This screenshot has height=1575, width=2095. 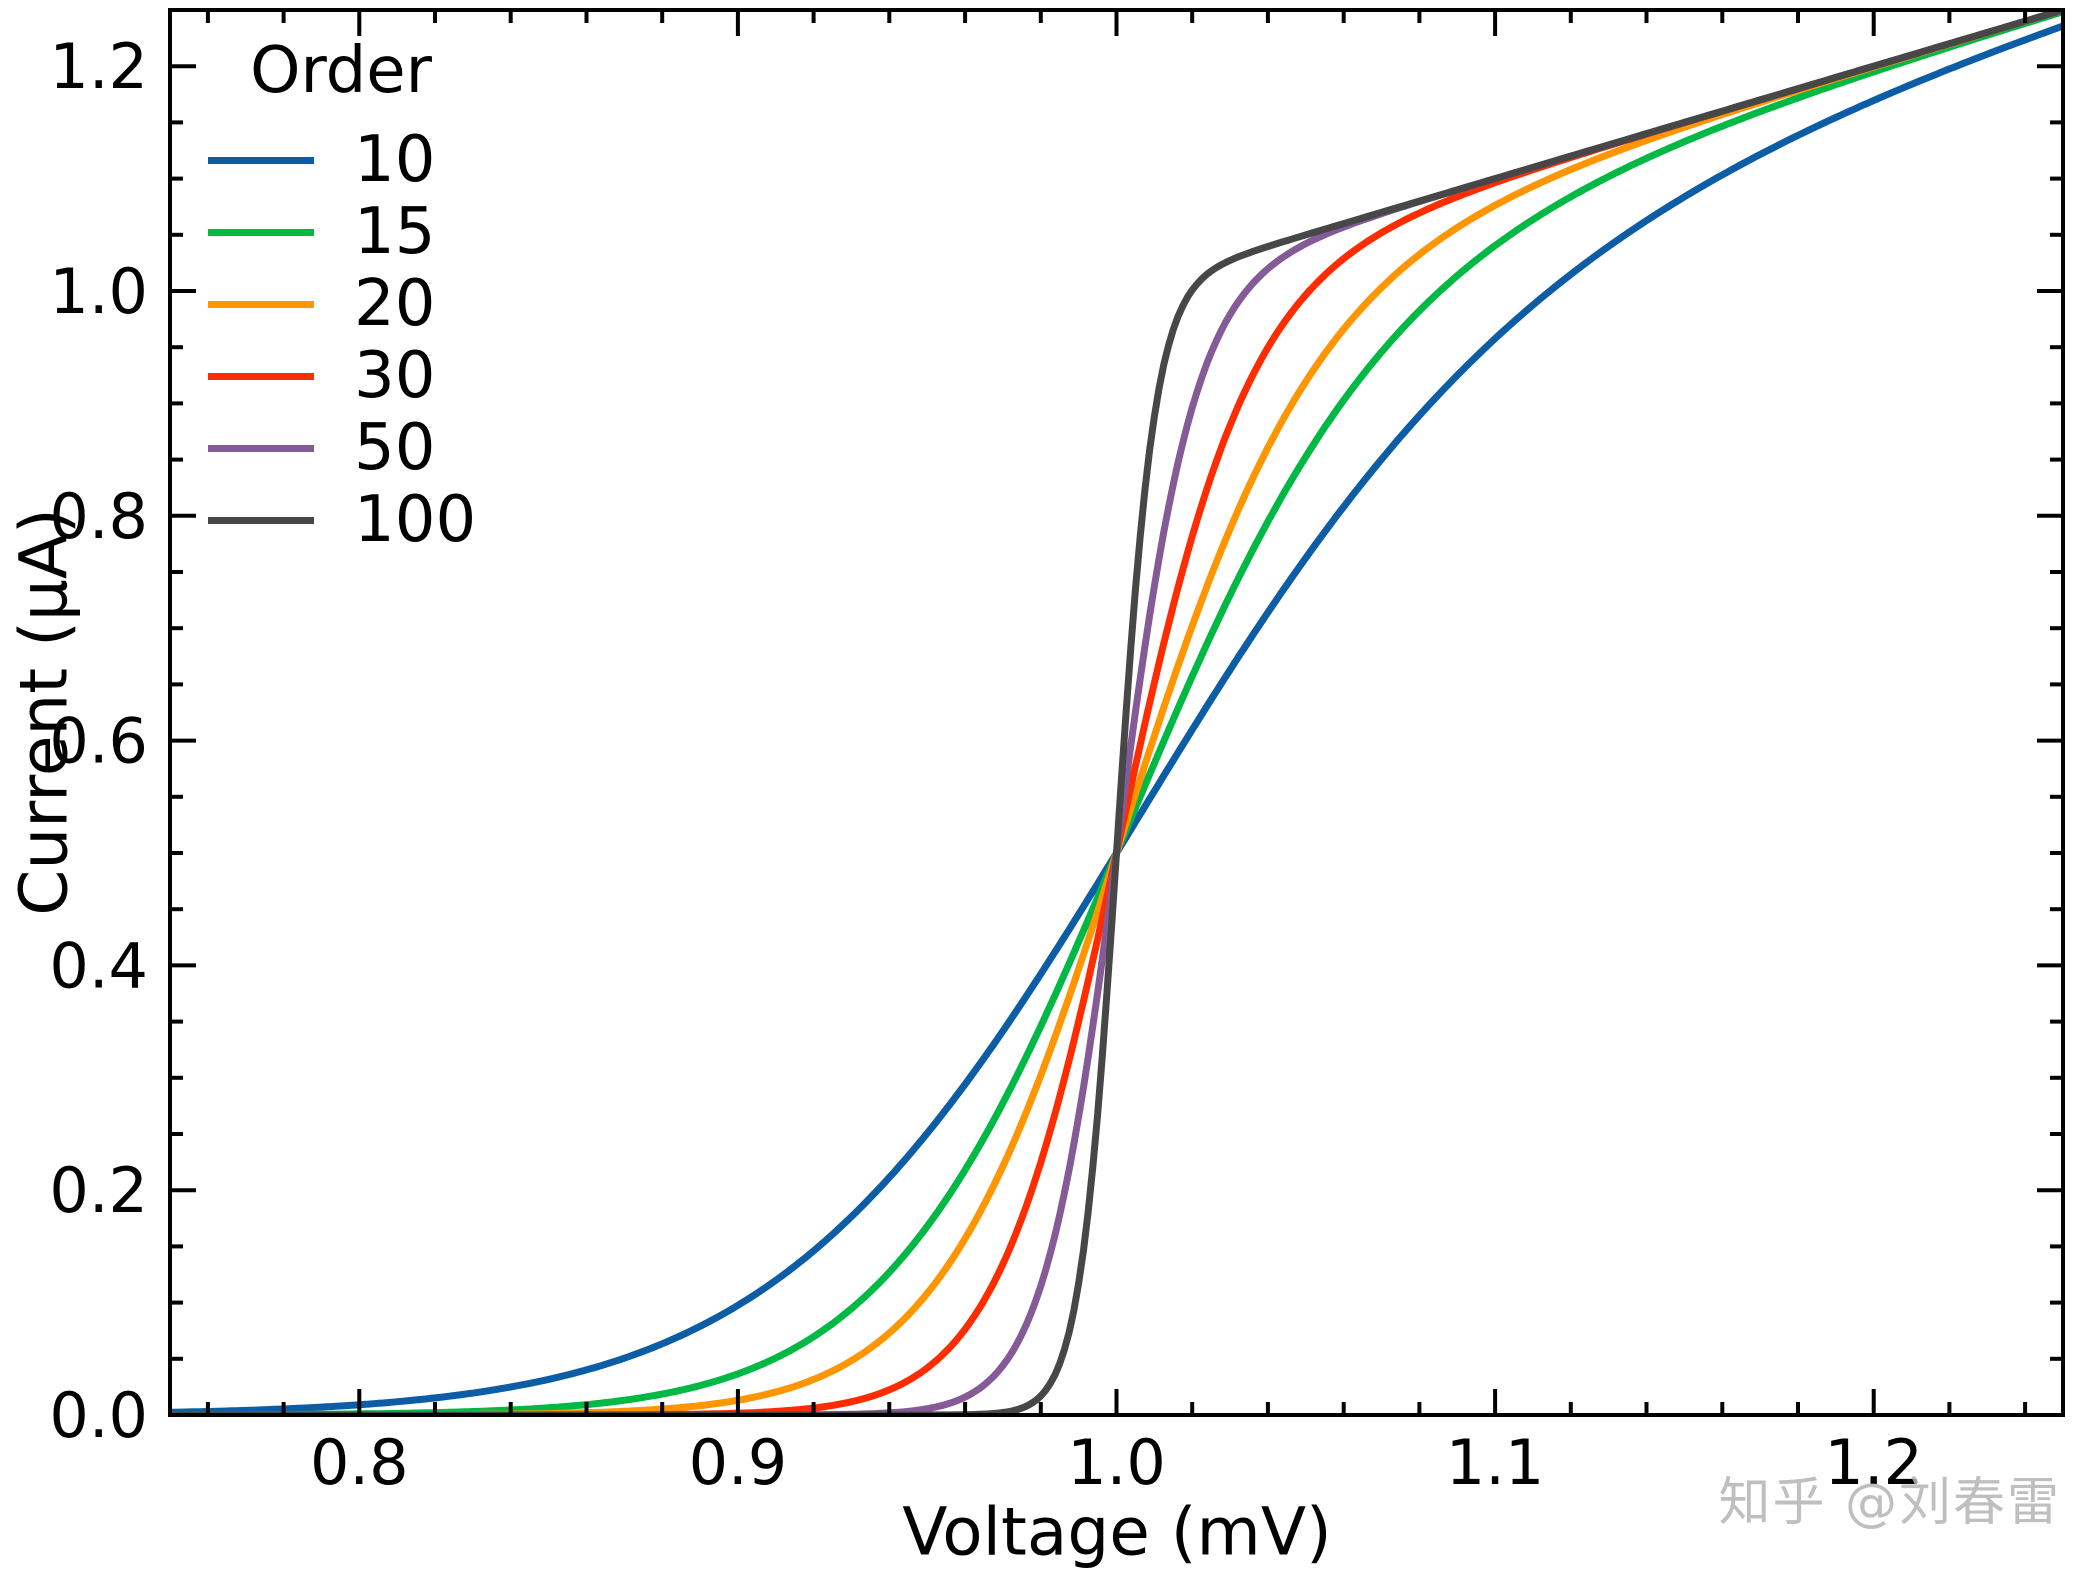 I want to click on x-tick-label: 0.9, so click(x=738, y=1462).